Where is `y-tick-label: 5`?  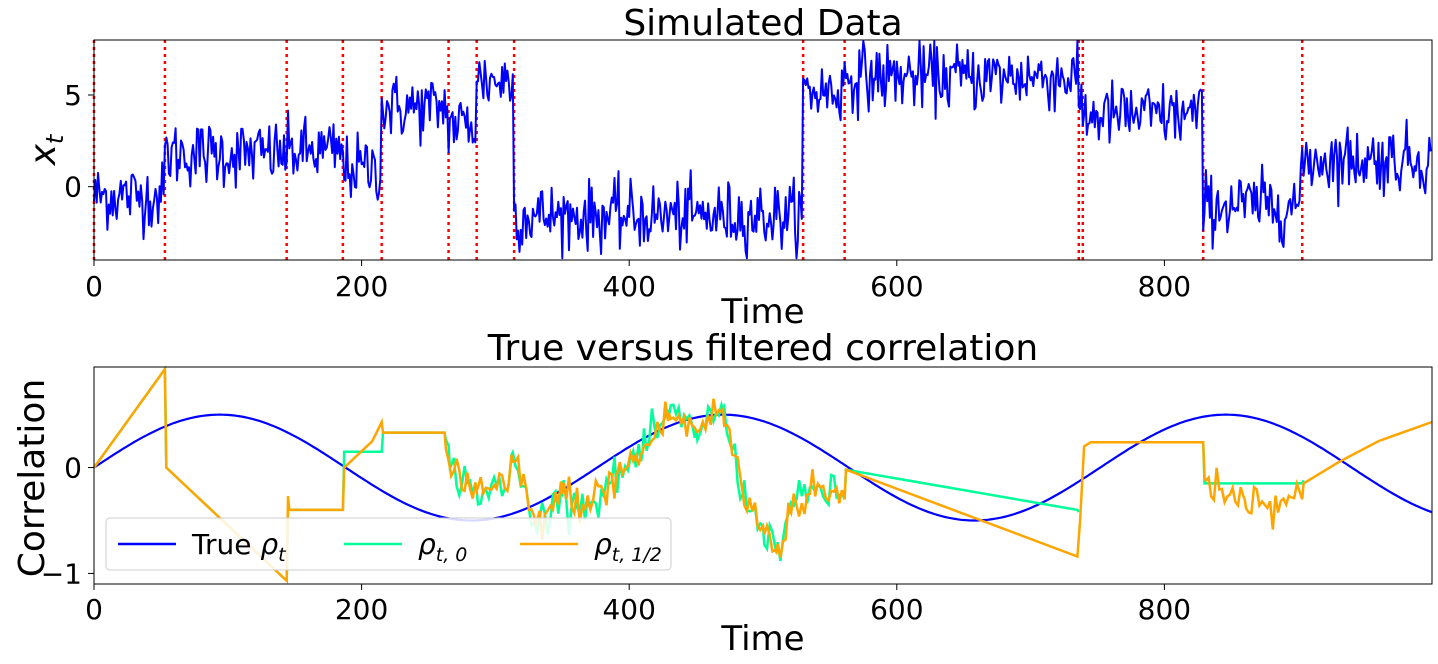 y-tick-label: 5 is located at coordinates (73, 95).